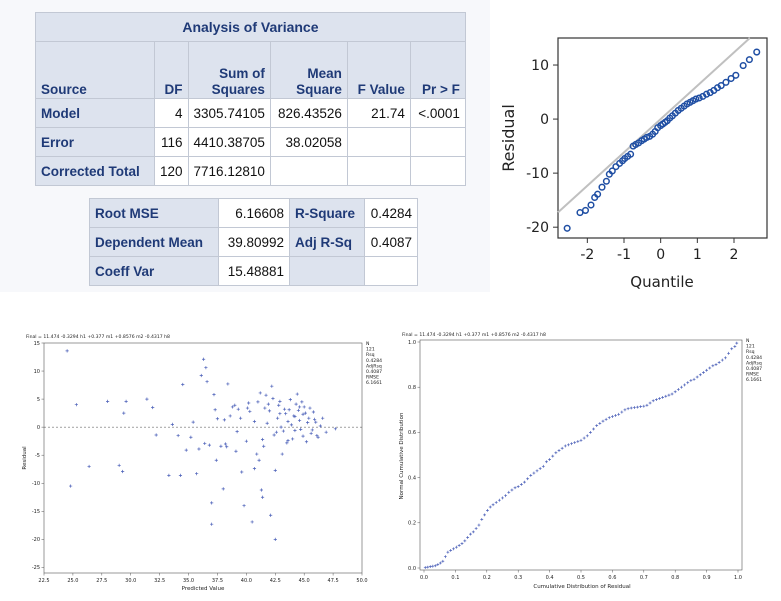  What do you see at coordinates (275, 581) in the screenshot?
I see `residual-xtick-label: 42.5` at bounding box center [275, 581].